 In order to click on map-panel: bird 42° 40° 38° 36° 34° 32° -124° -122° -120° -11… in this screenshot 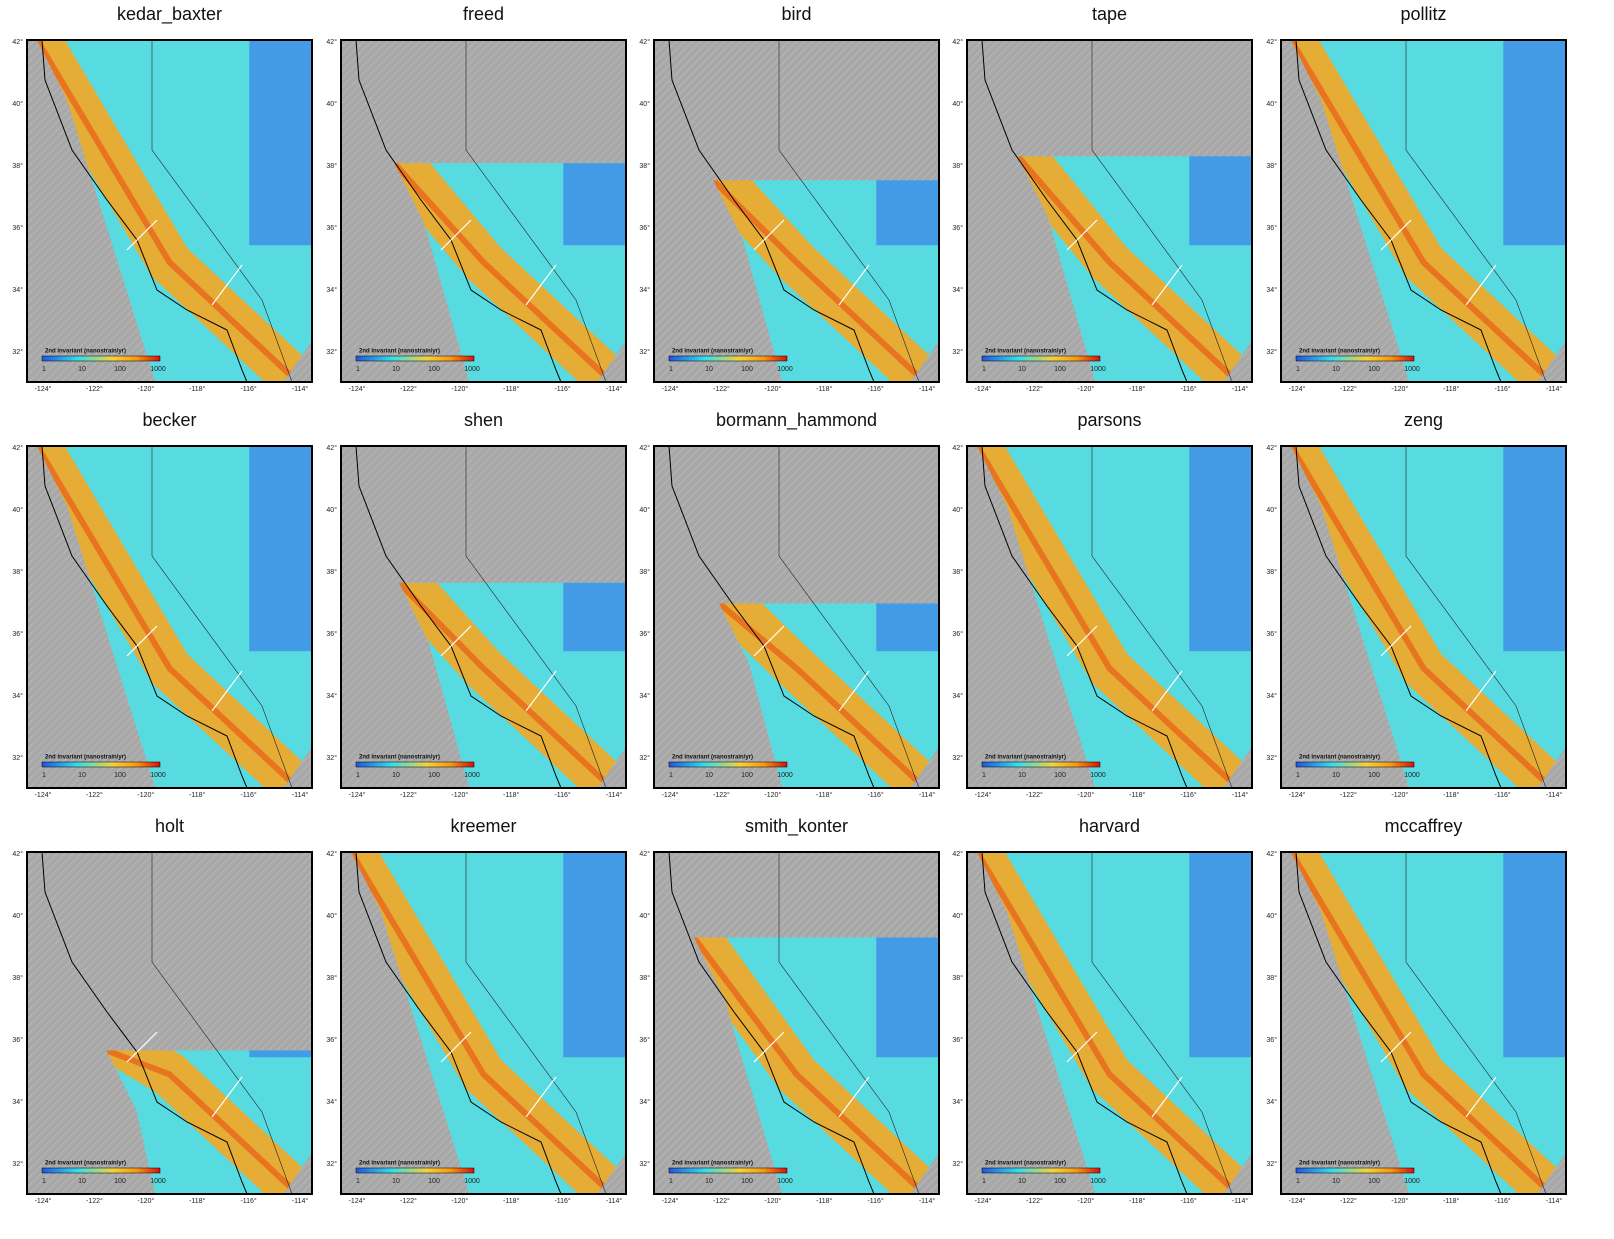, I will do `click(789, 198)`.